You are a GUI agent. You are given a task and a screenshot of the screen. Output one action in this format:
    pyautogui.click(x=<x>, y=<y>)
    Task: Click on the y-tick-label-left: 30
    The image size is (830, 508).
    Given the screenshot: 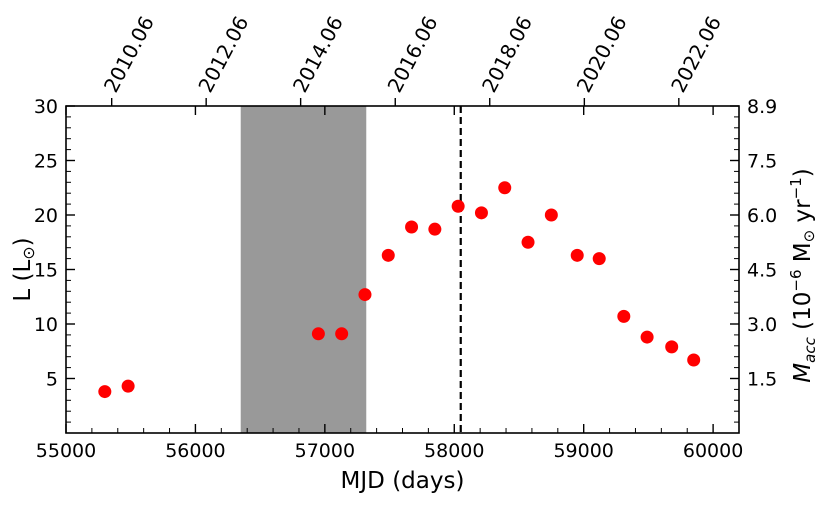 What is the action you would take?
    pyautogui.click(x=46, y=107)
    